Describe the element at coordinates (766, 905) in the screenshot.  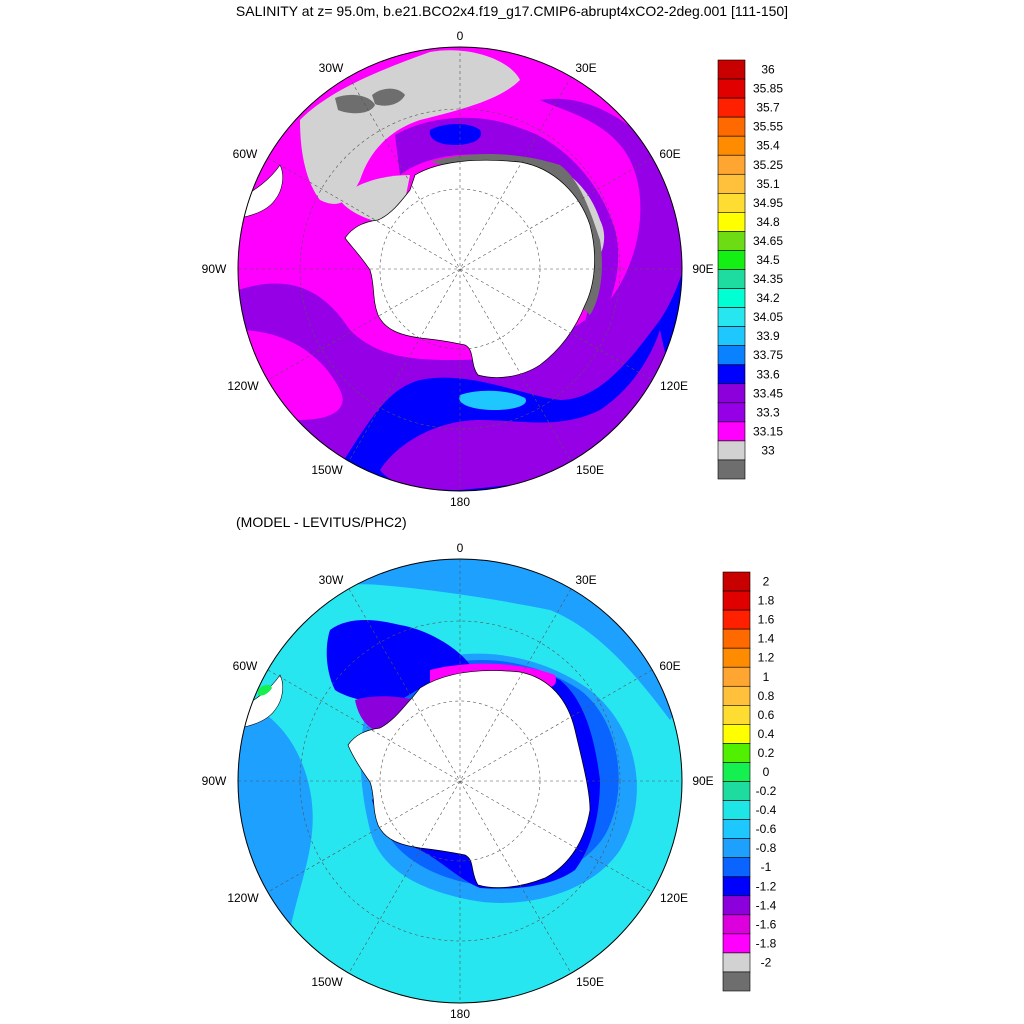
I see `bottom-colorbar-tick-label: -1.4` at that location.